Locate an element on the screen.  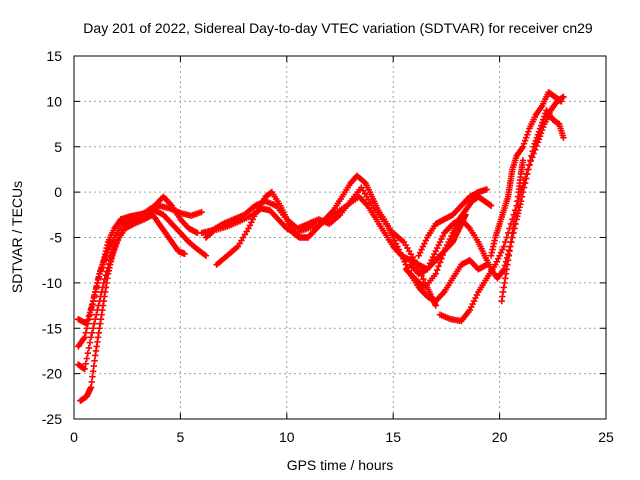
y-tick-label: 5 is located at coordinates (58, 147).